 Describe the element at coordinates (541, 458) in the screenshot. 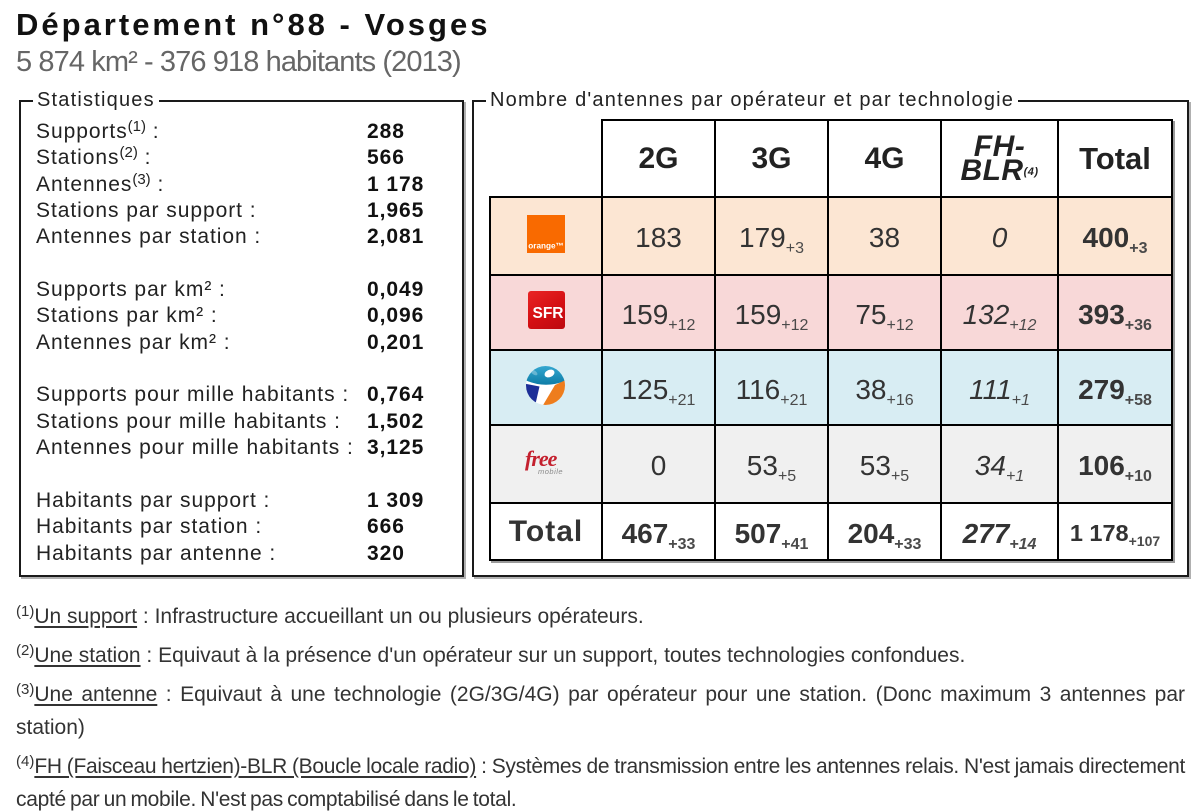

I see `svg-text: free` at that location.